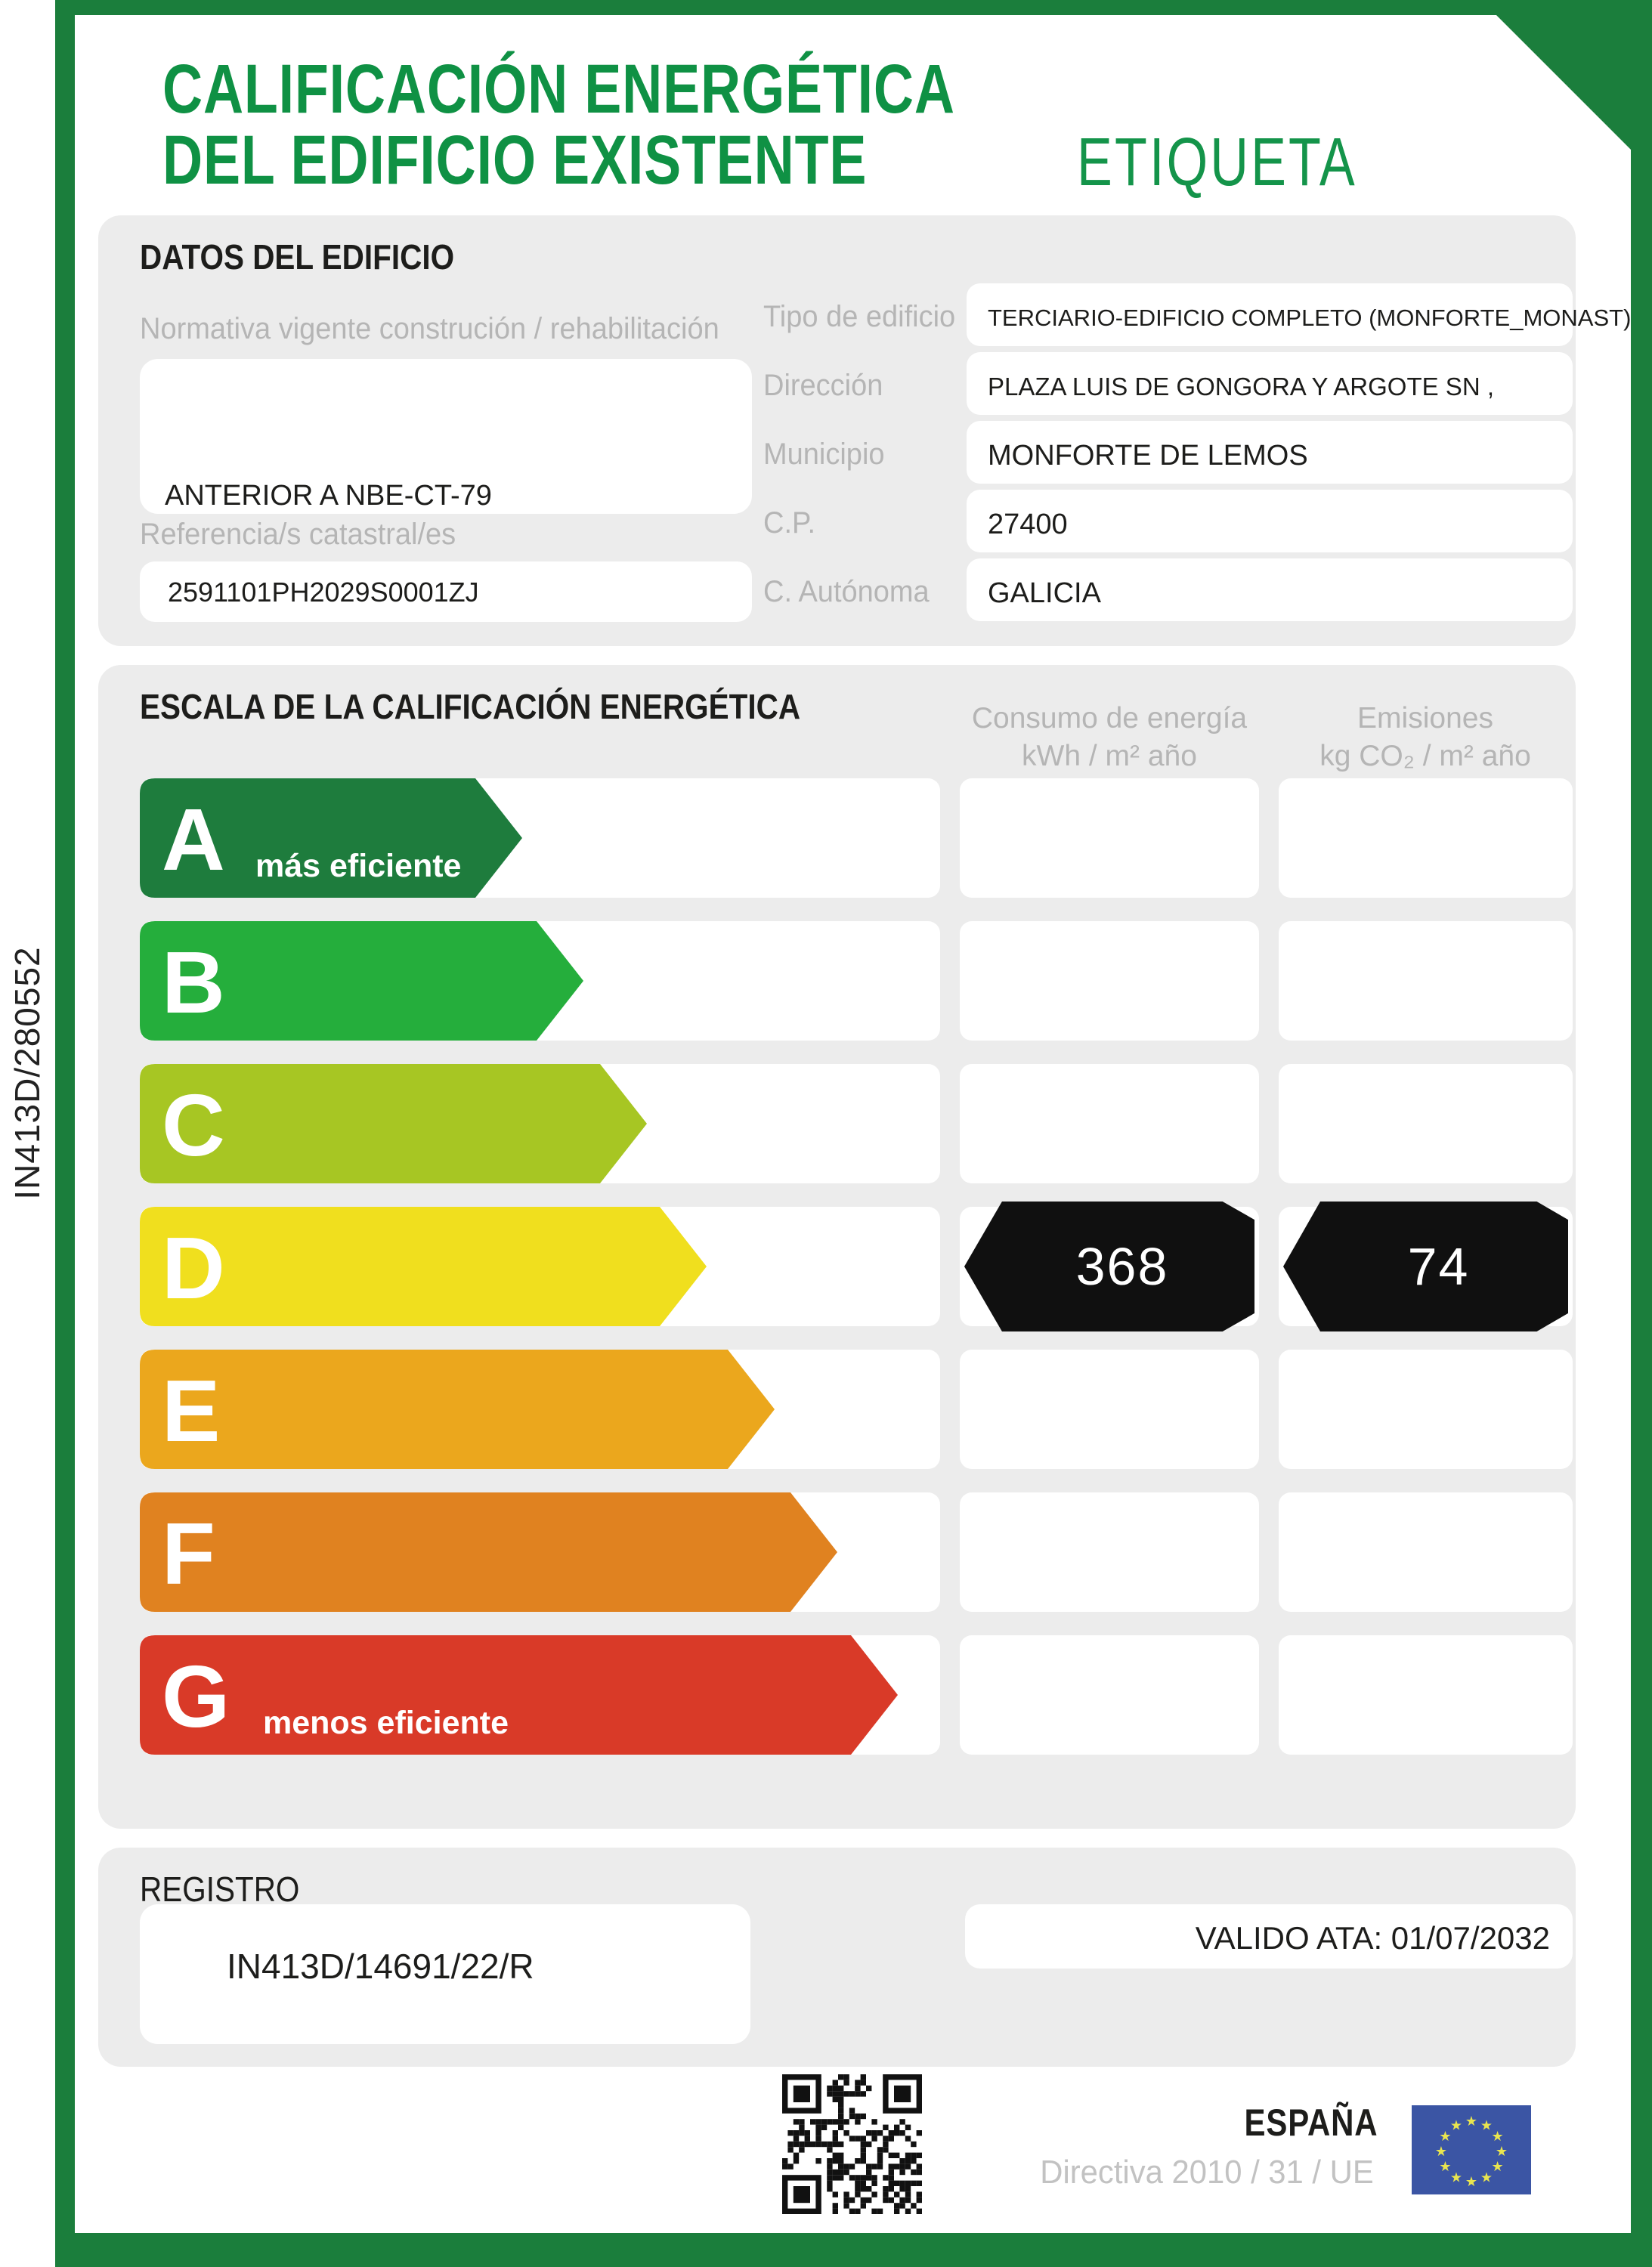  I want to click on country-label: ESPAÑA, so click(1311, 2123).